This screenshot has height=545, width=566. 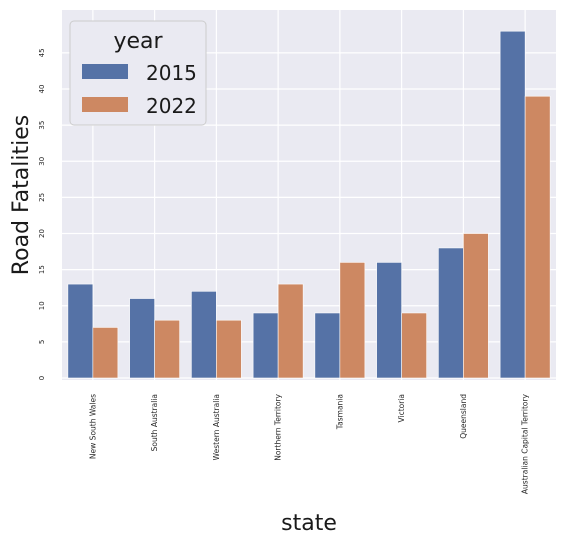 I want to click on legend-label-2015: 2015, so click(x=171, y=73).